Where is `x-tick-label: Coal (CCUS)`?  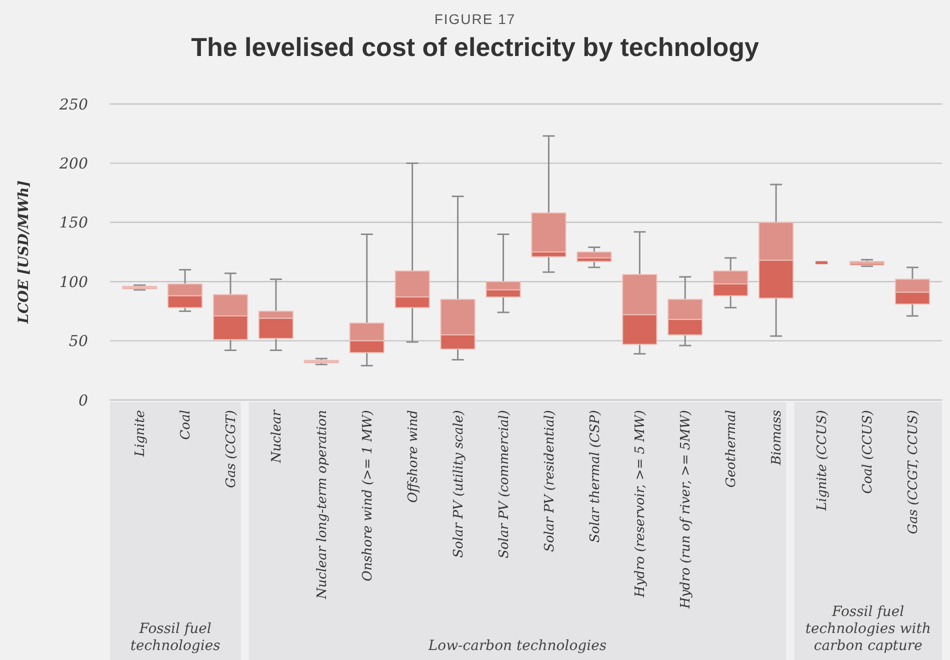
x-tick-label: Coal (CCUS) is located at coordinates (868, 452).